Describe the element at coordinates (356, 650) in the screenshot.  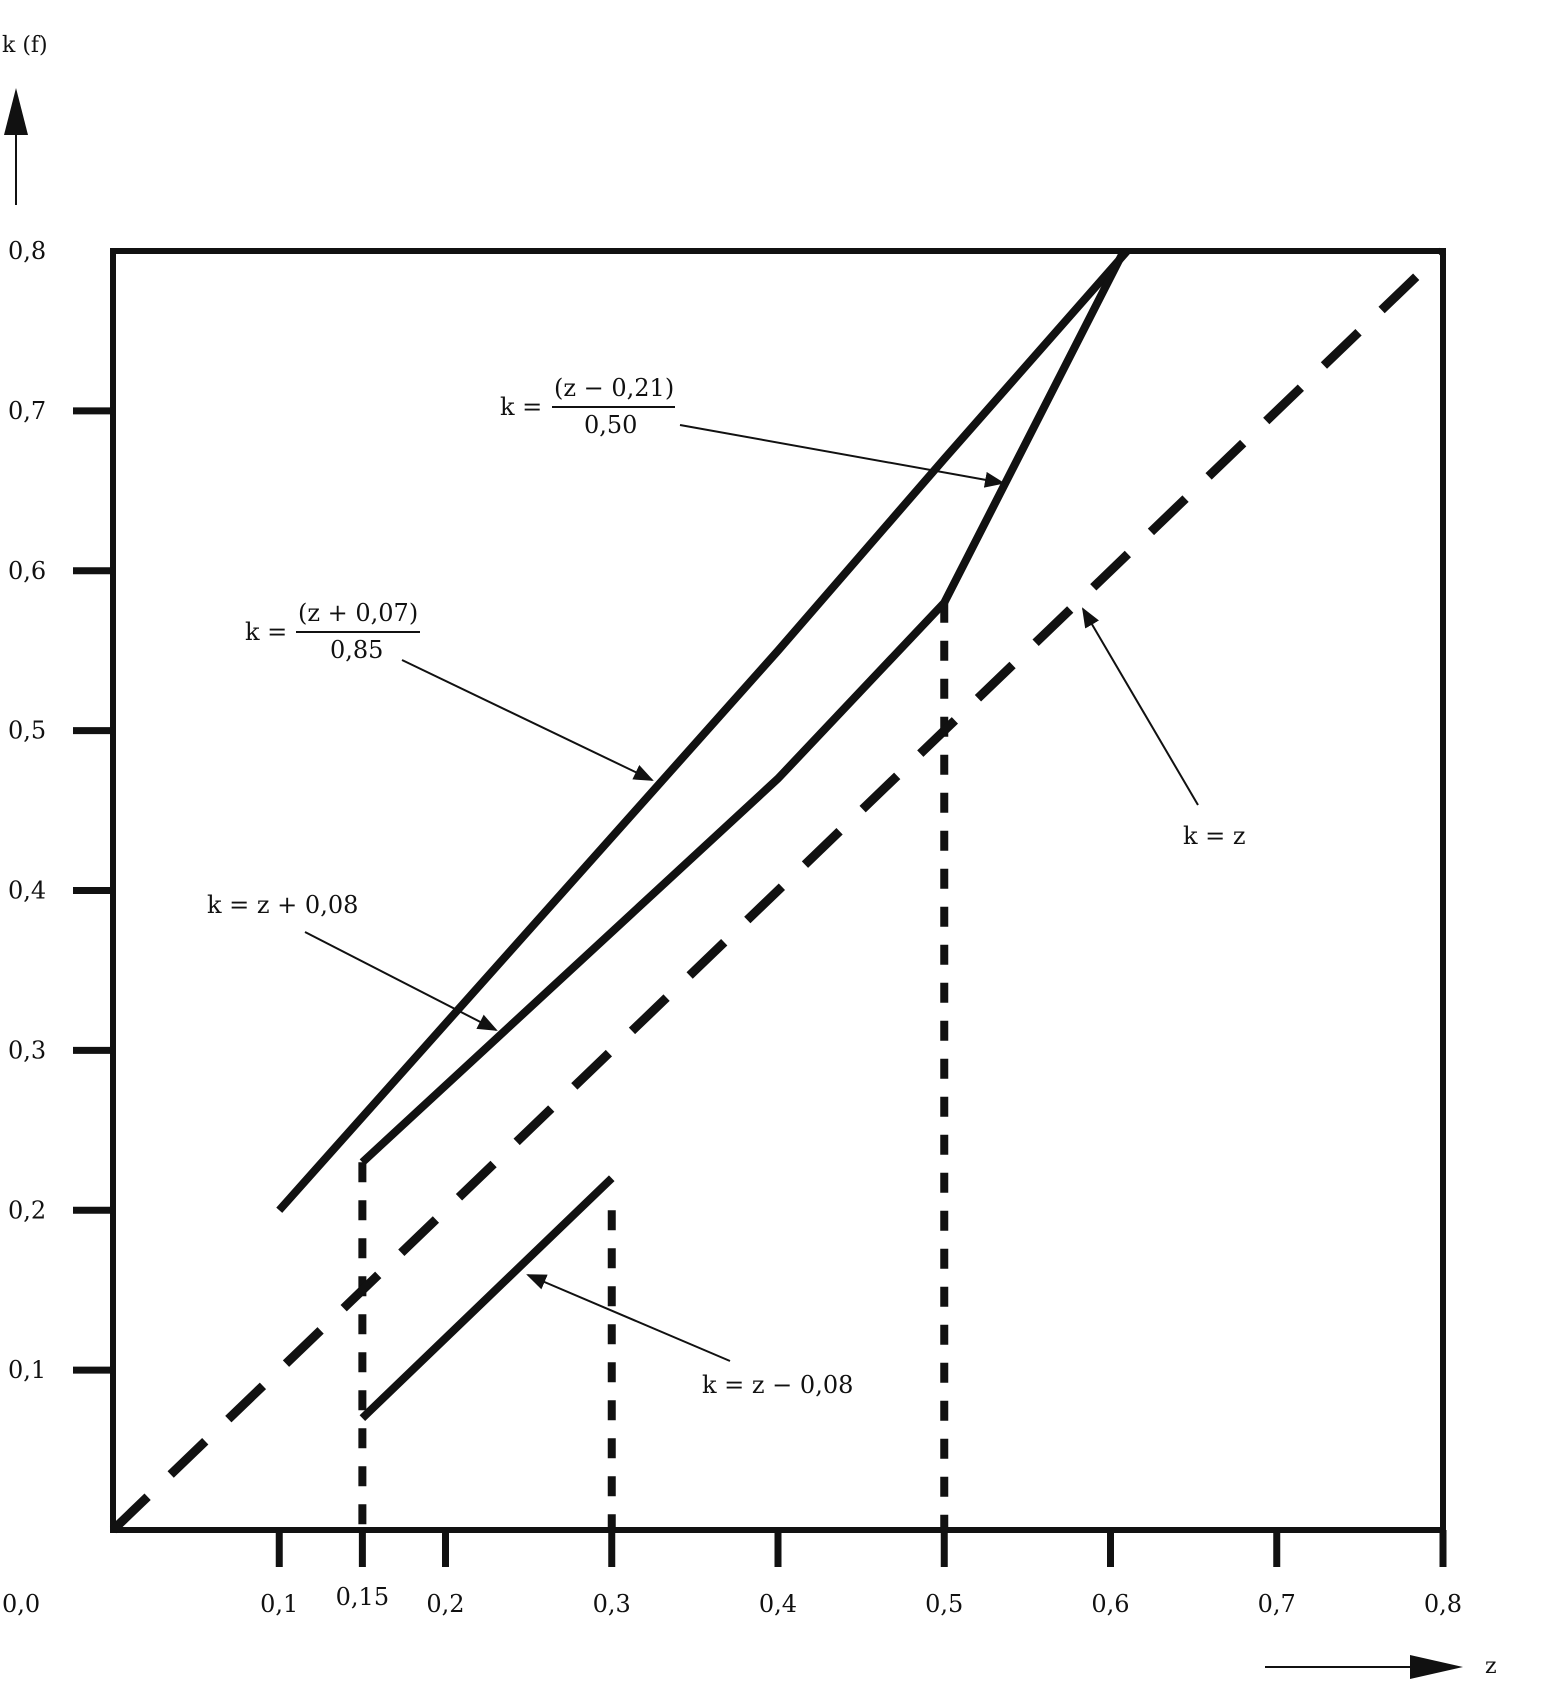
I see `ann-k-z-plus-007-denominator: 0,85` at that location.